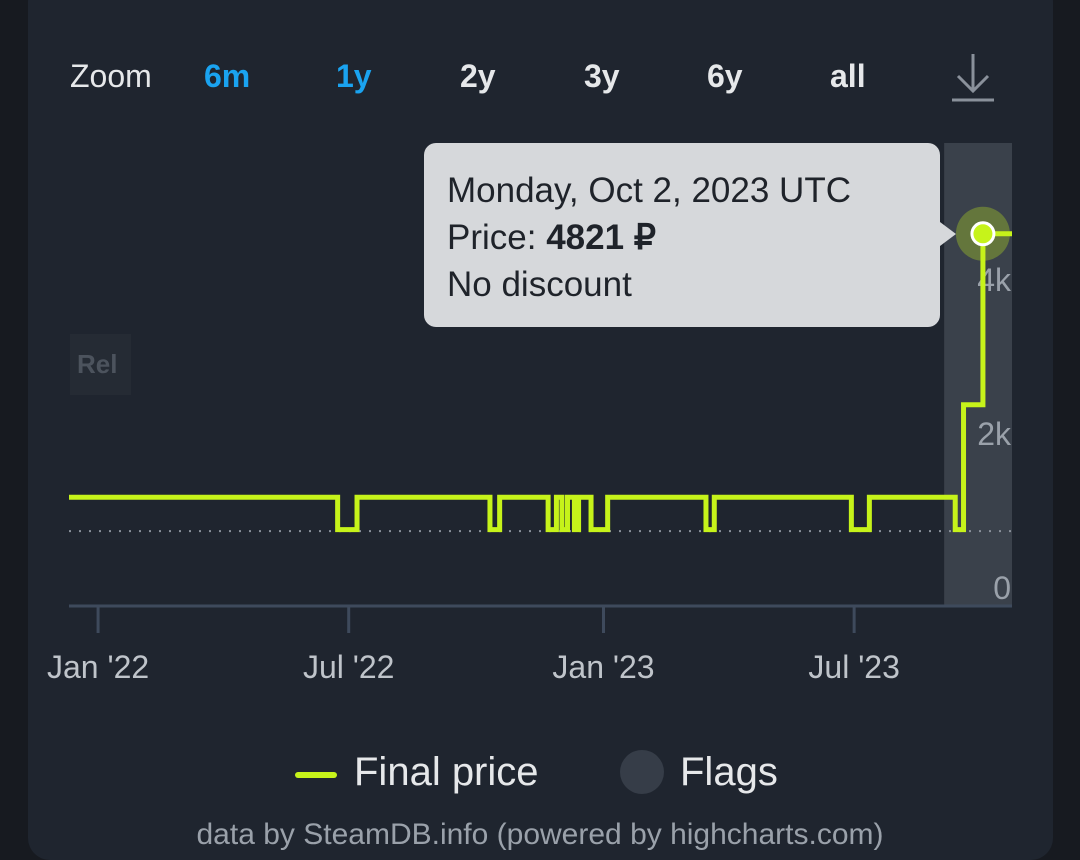  Describe the element at coordinates (603, 667) in the screenshot. I see `x-tick-label: Jan '23` at that location.